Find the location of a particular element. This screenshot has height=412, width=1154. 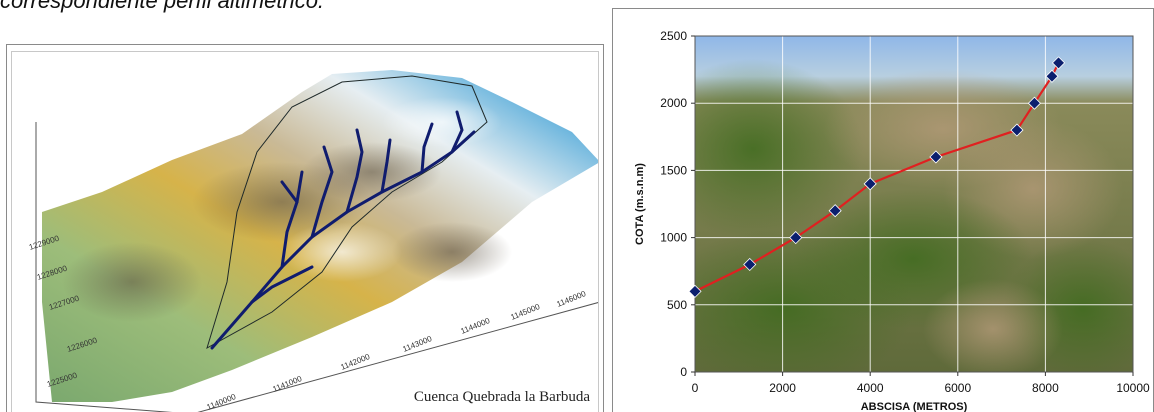

y-tick-label: 2500 is located at coordinates (673, 36).